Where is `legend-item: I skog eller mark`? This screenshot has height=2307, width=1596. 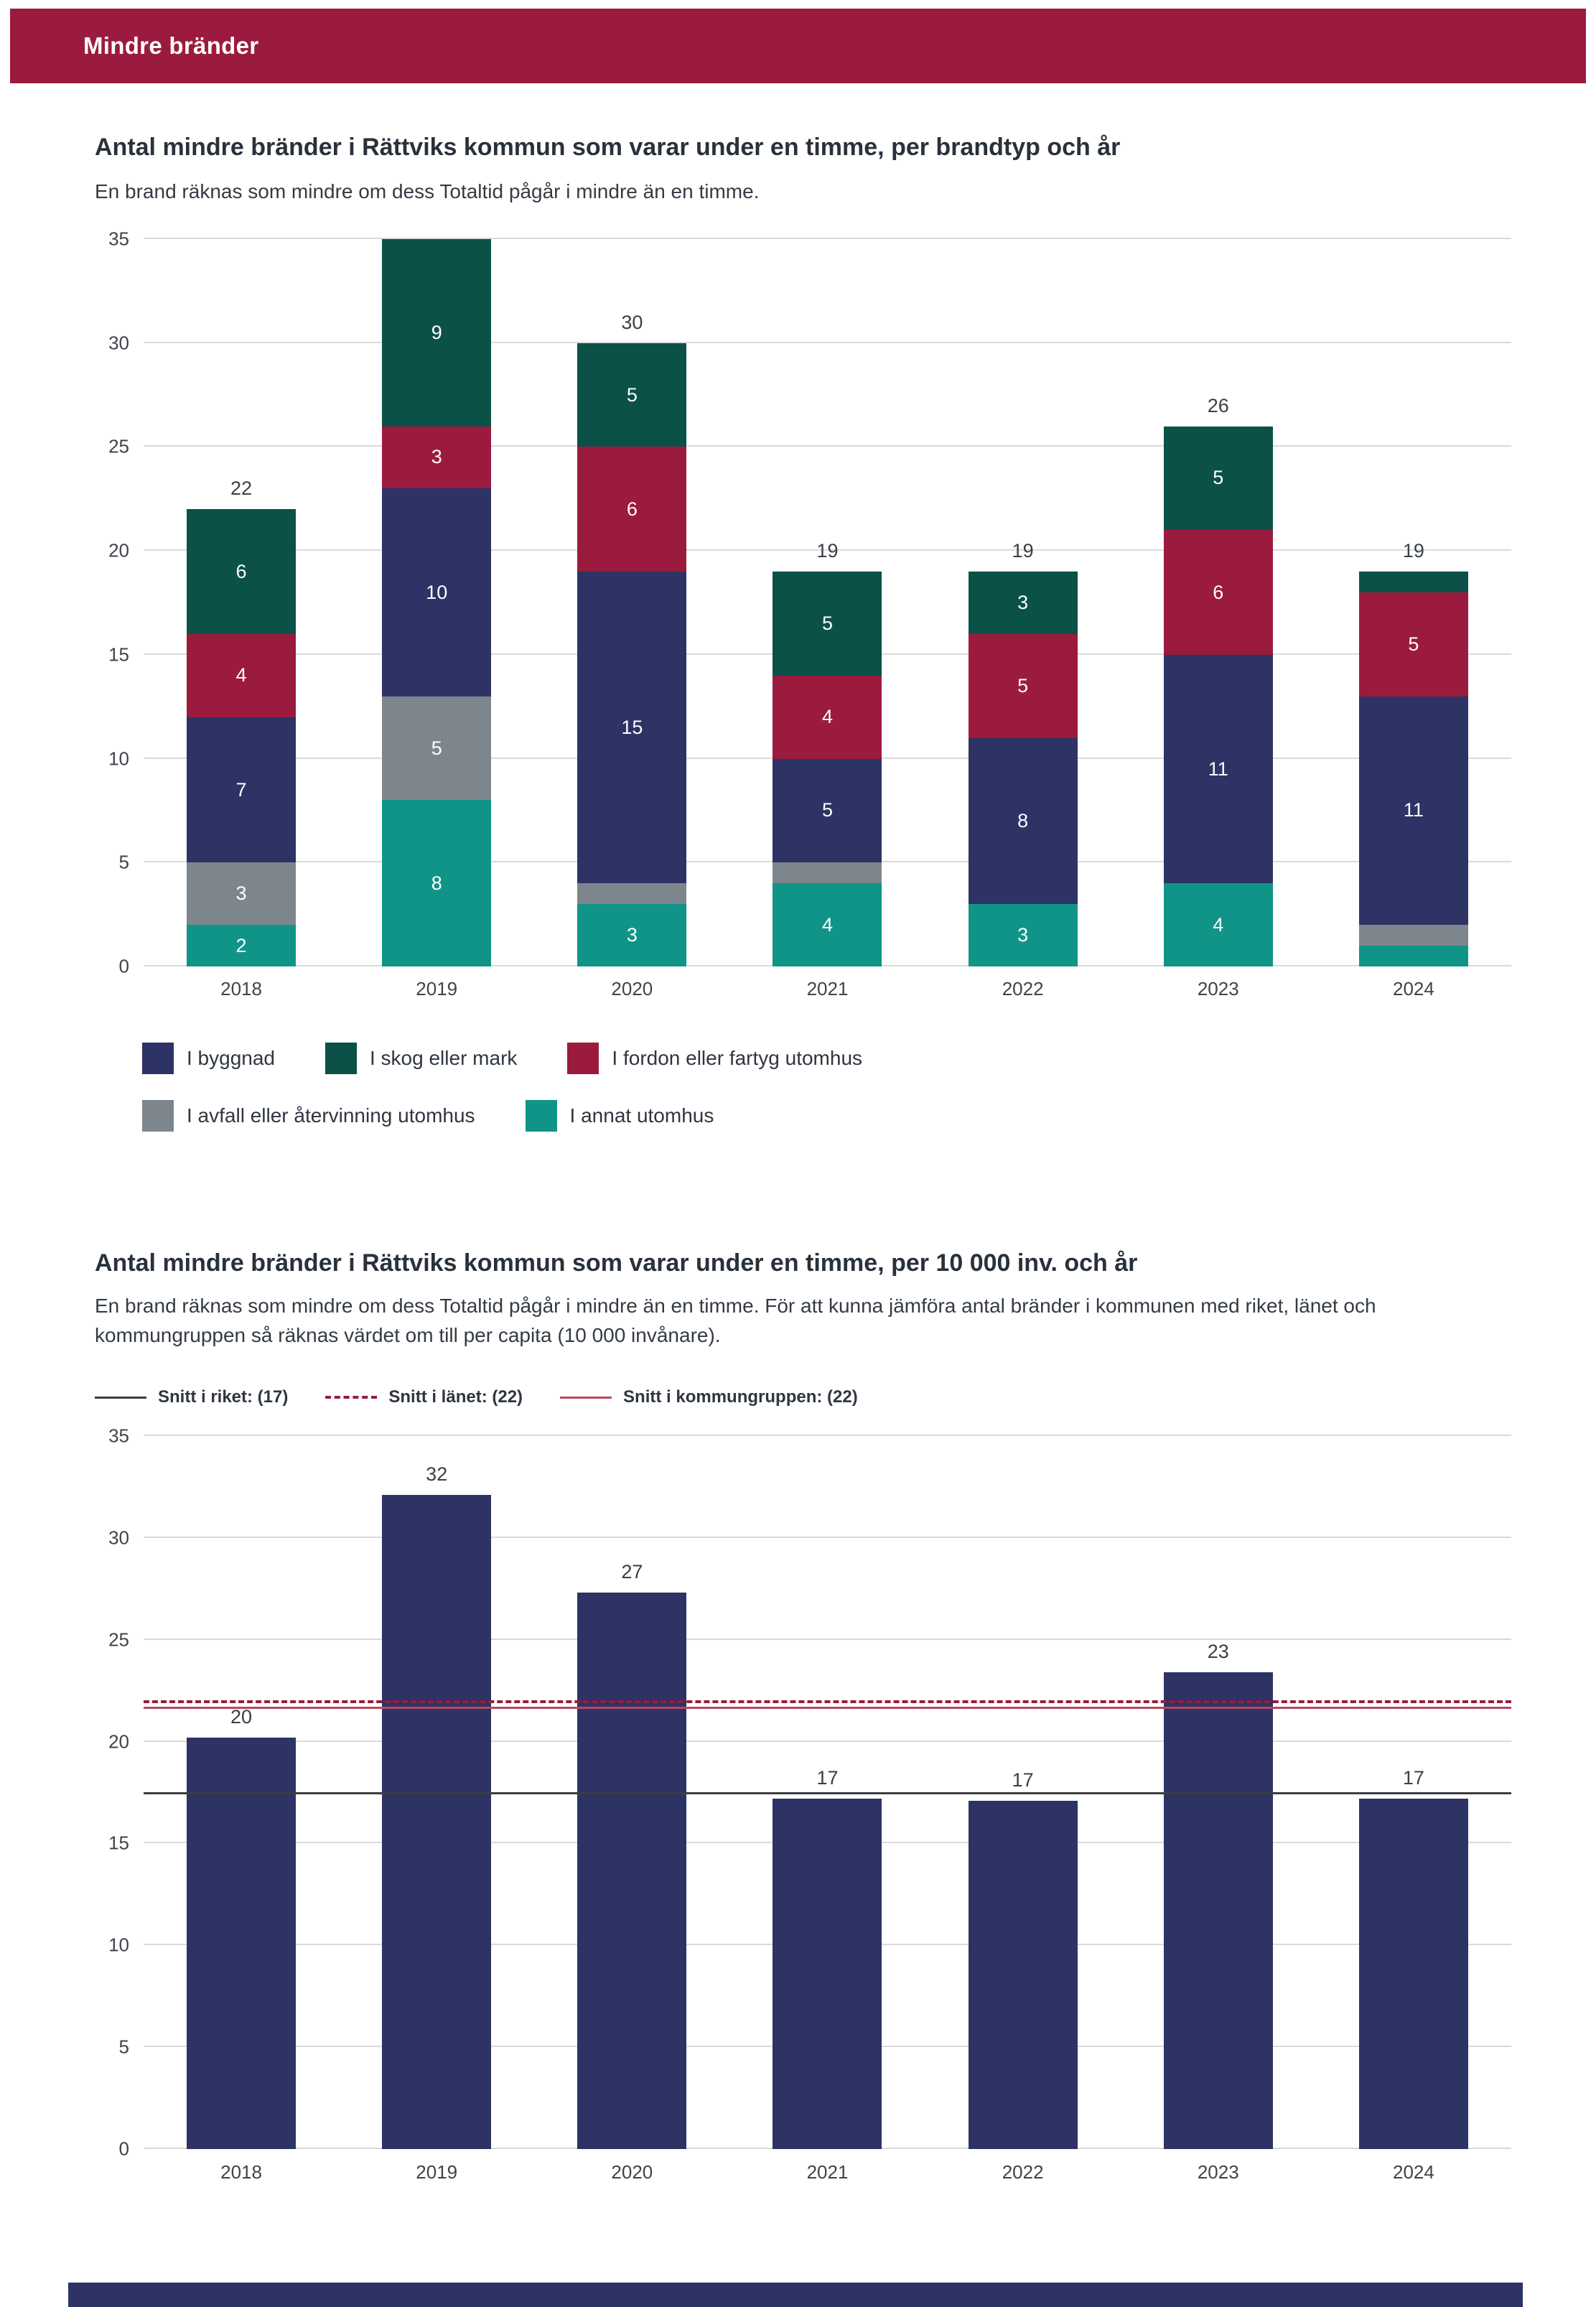
legend-item: I skog eller mark is located at coordinates (421, 1058).